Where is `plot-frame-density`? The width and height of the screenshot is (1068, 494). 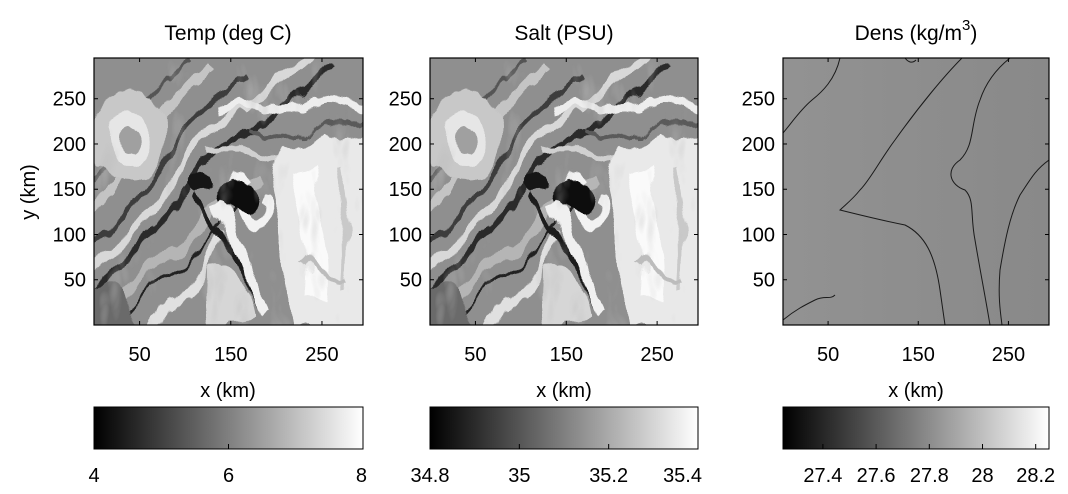
plot-frame-density is located at coordinates (916, 191).